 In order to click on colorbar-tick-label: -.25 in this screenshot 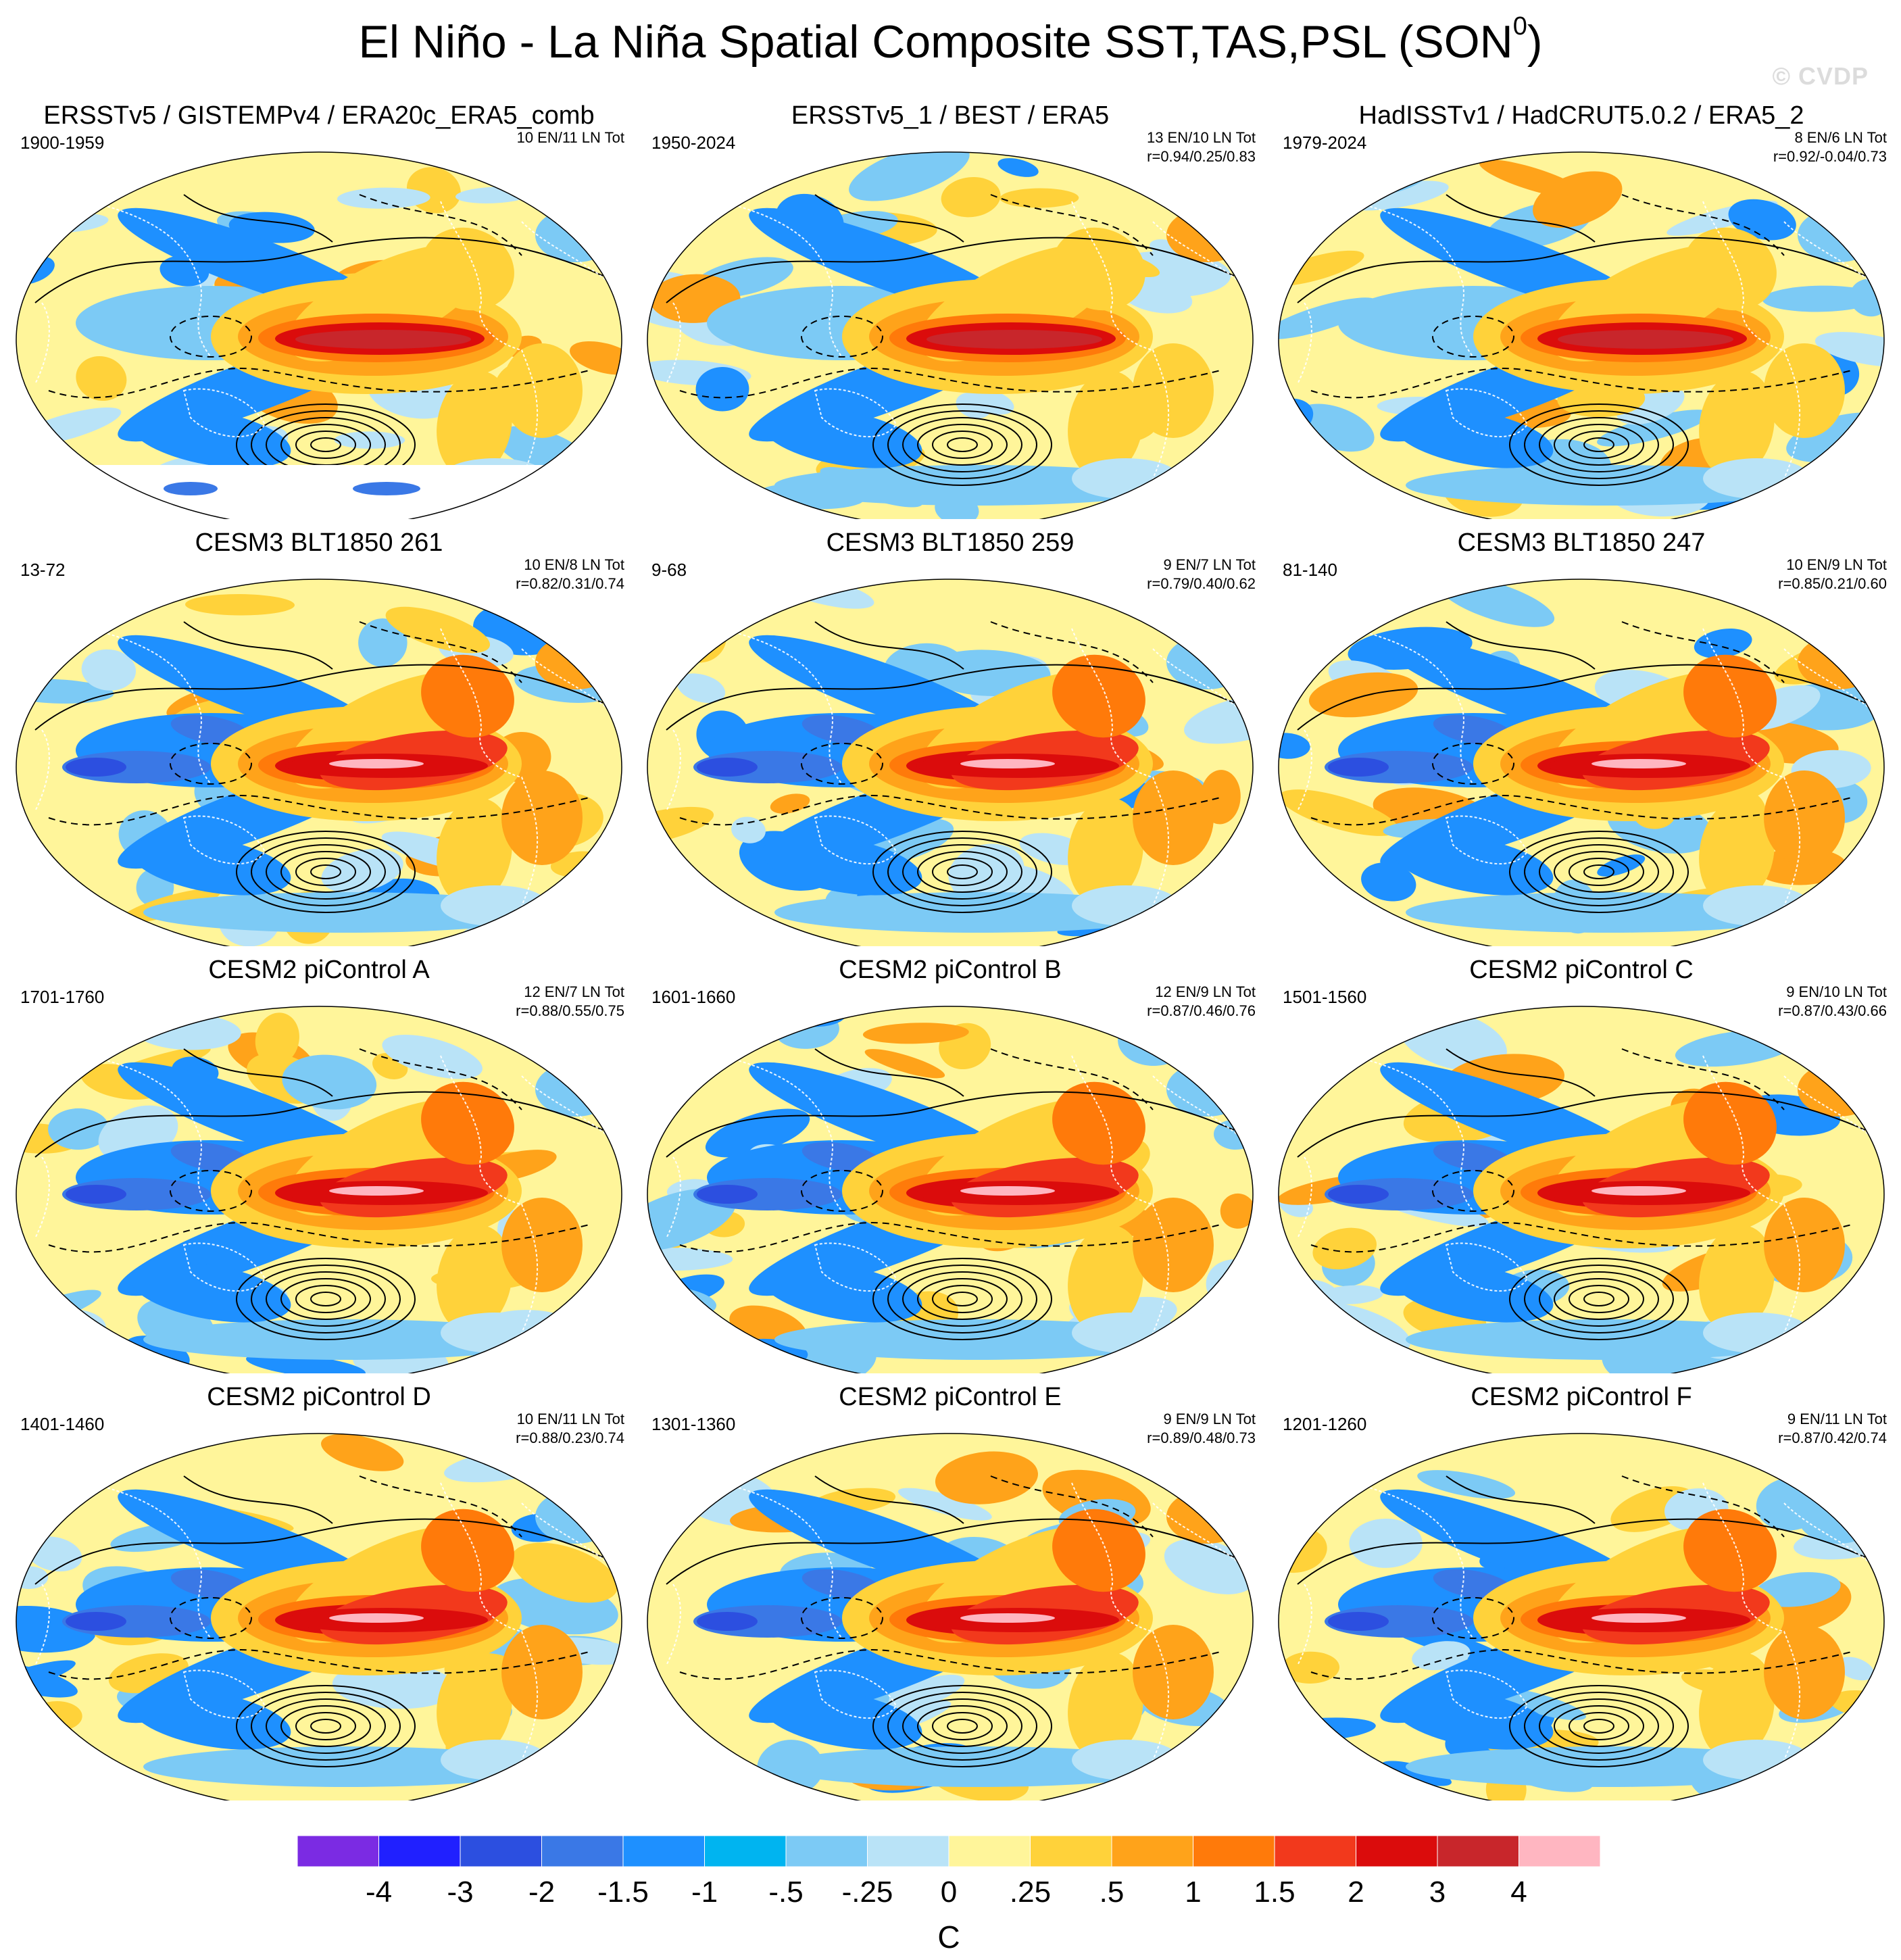, I will do `click(867, 1892)`.